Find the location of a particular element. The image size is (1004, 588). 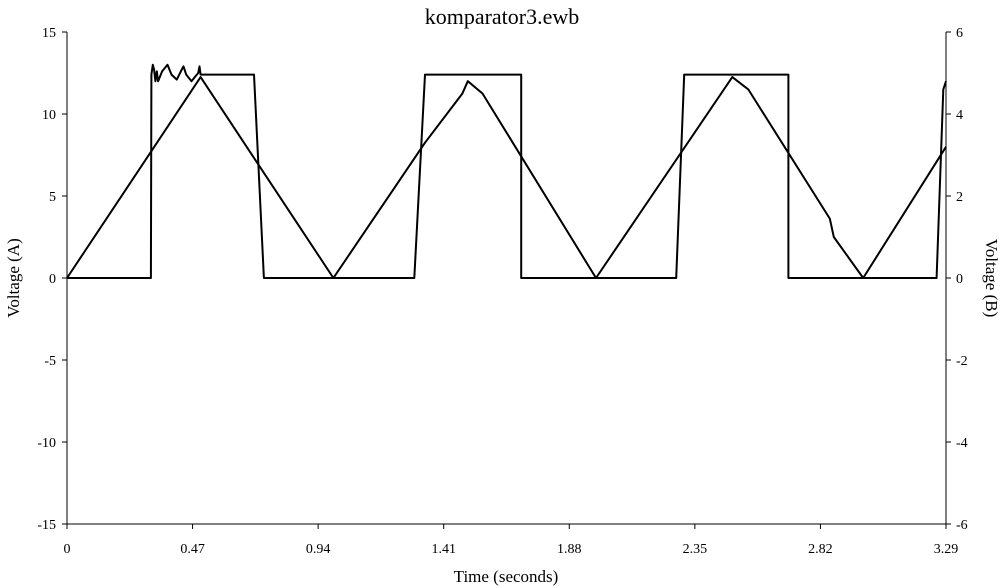

y-tick-label-left: 10 is located at coordinates (49, 115).